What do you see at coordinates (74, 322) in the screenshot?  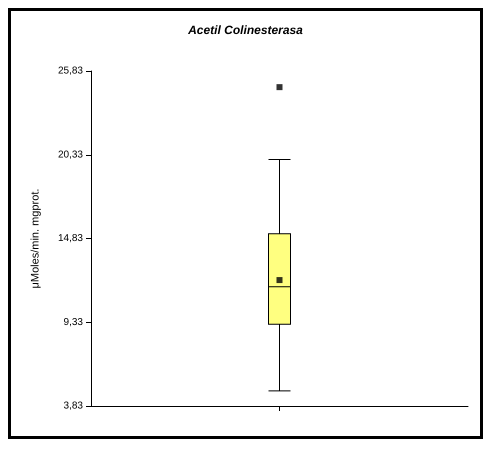 I see `y-tick-label: 9,33` at bounding box center [74, 322].